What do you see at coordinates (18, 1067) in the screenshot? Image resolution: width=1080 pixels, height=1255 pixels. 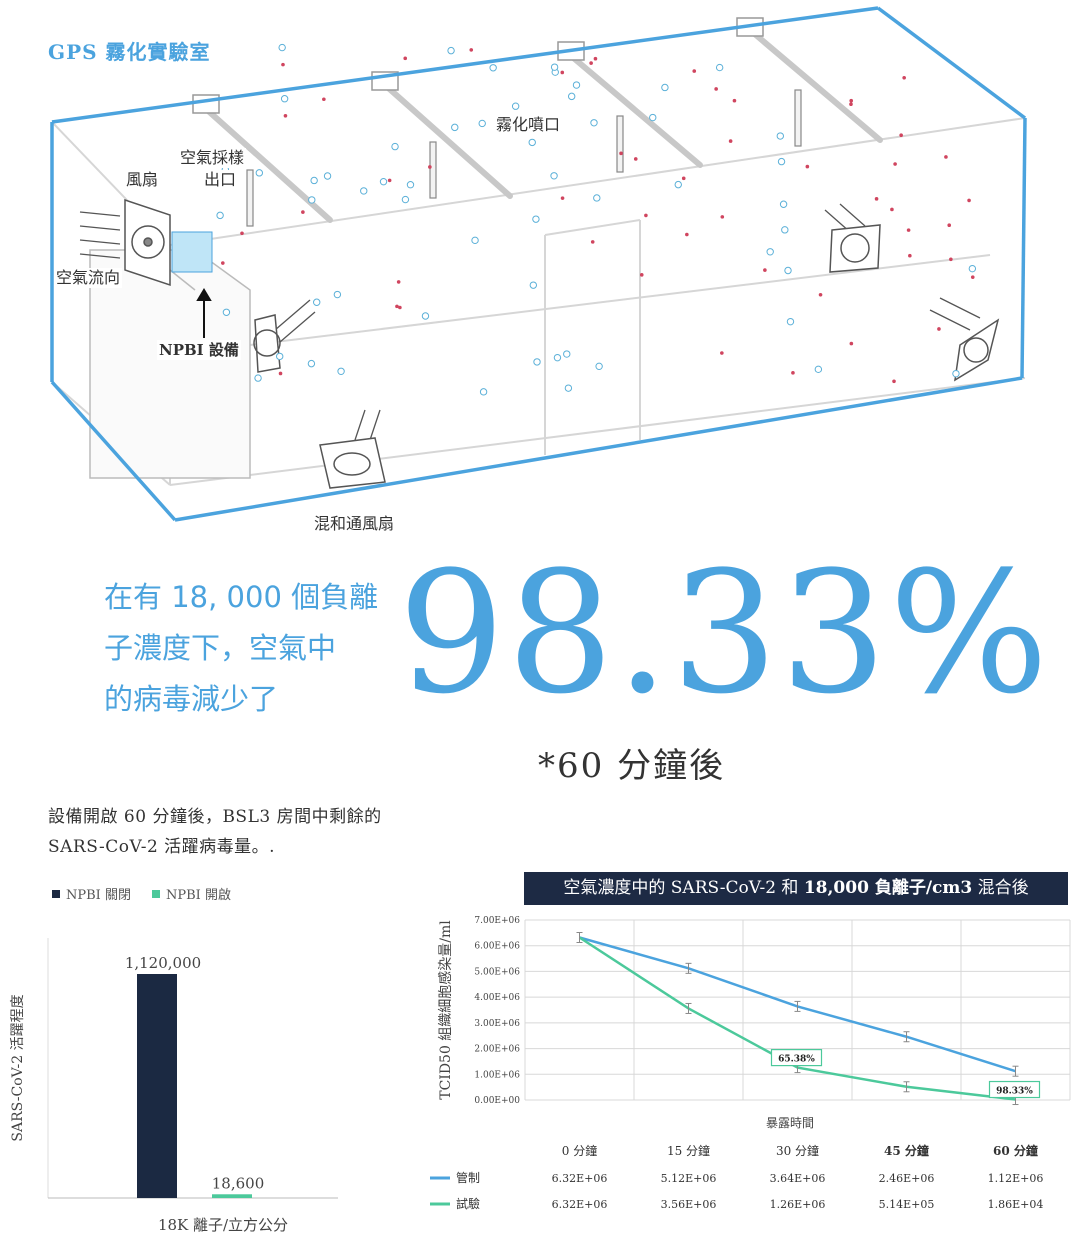 I see `bar-y-label: SARS-CoV-2 活躍程度` at bounding box center [18, 1067].